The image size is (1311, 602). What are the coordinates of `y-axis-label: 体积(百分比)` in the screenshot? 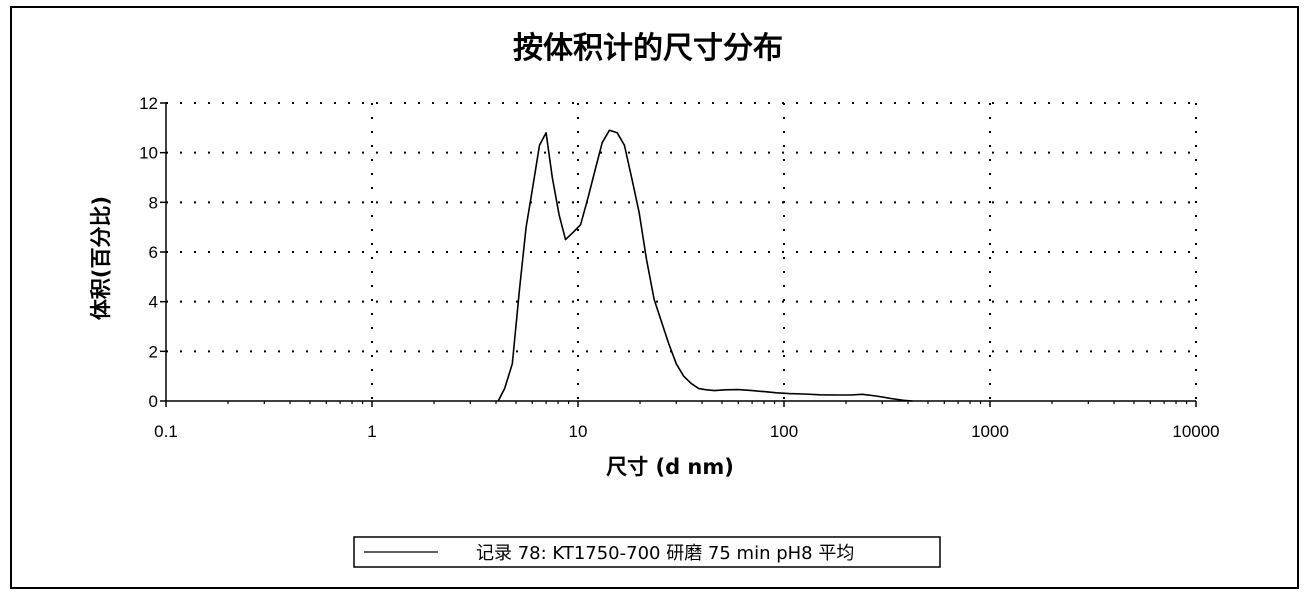 It's located at (101, 258).